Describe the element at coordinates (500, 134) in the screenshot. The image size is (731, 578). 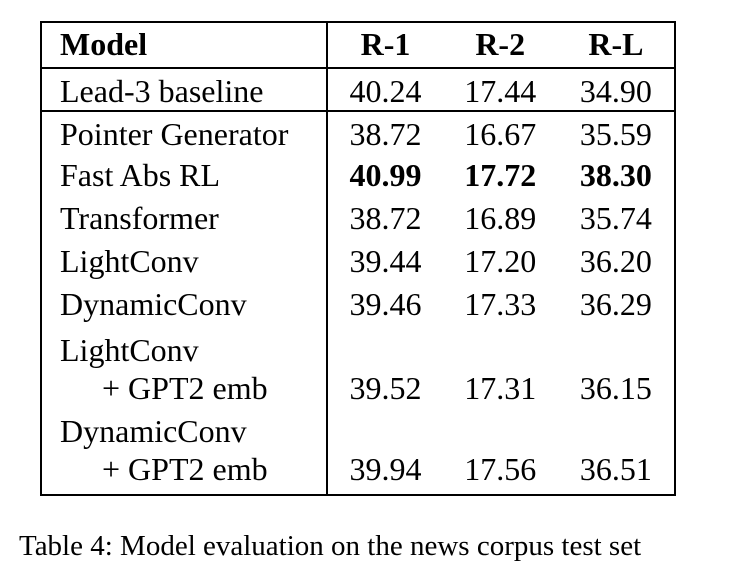
I see `r2-cell: 16.67` at that location.